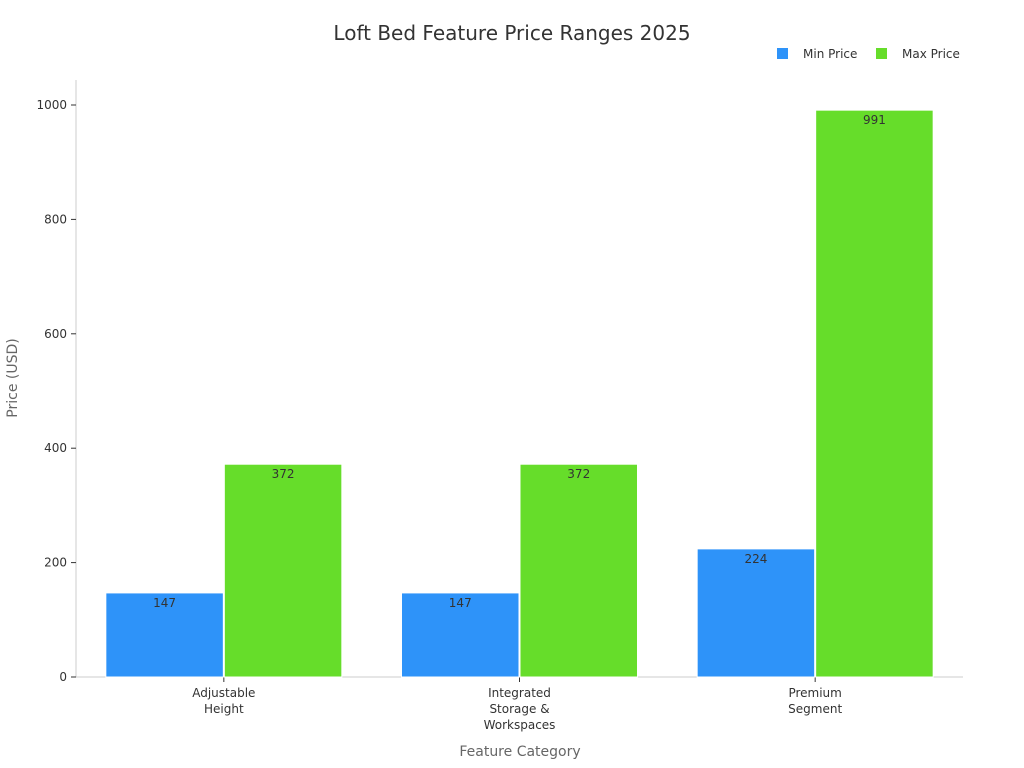  Describe the element at coordinates (224, 709) in the screenshot. I see `x-tick-label: Height` at that location.